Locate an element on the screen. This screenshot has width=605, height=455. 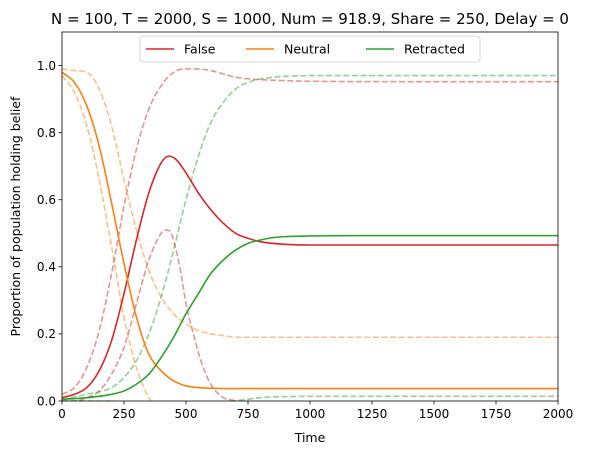
x-tick-label: 500 is located at coordinates (186, 414).